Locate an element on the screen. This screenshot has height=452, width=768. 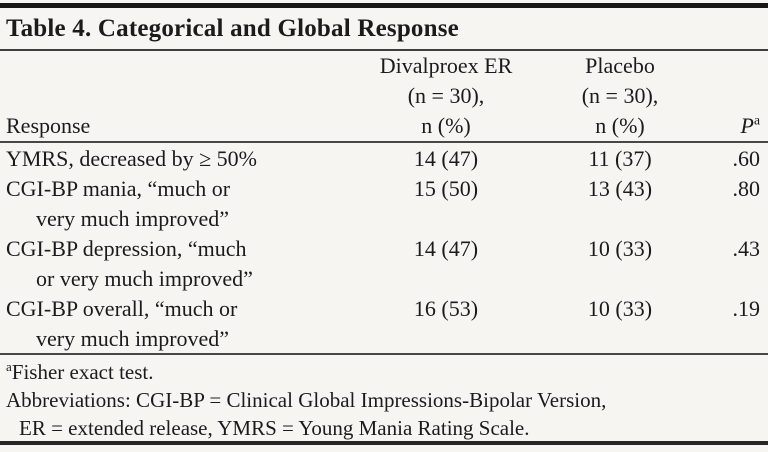
row-response-label: YMRS, decreased by ≥ 50% is located at coordinates (131, 158).